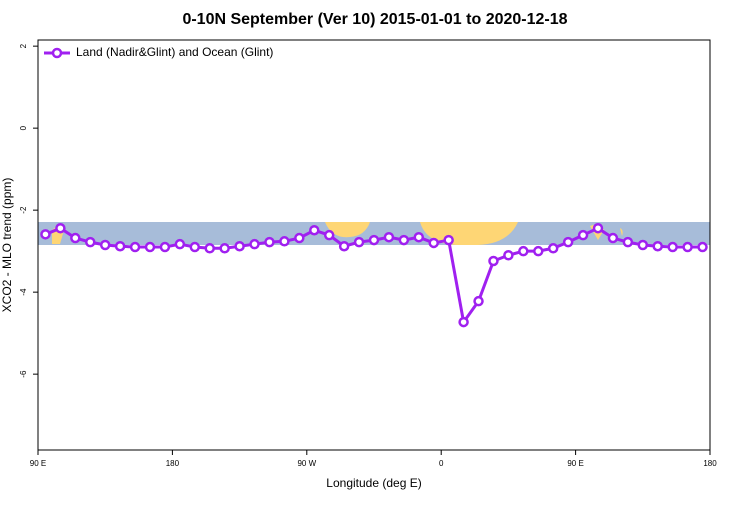 This screenshot has height=505, width=750. I want to click on x-tick-label: 0, so click(441, 463).